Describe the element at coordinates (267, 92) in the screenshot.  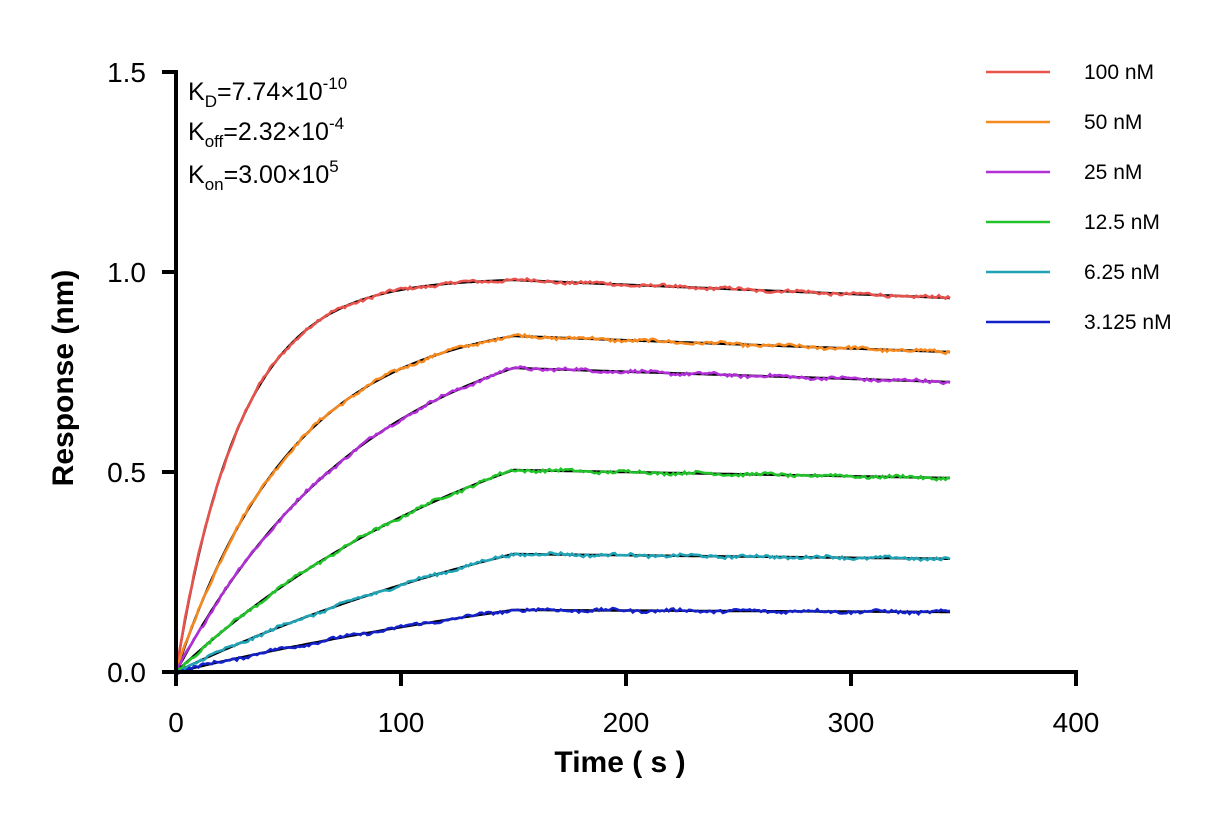
I see `kd-annotation: KD=7.74×10-10` at that location.